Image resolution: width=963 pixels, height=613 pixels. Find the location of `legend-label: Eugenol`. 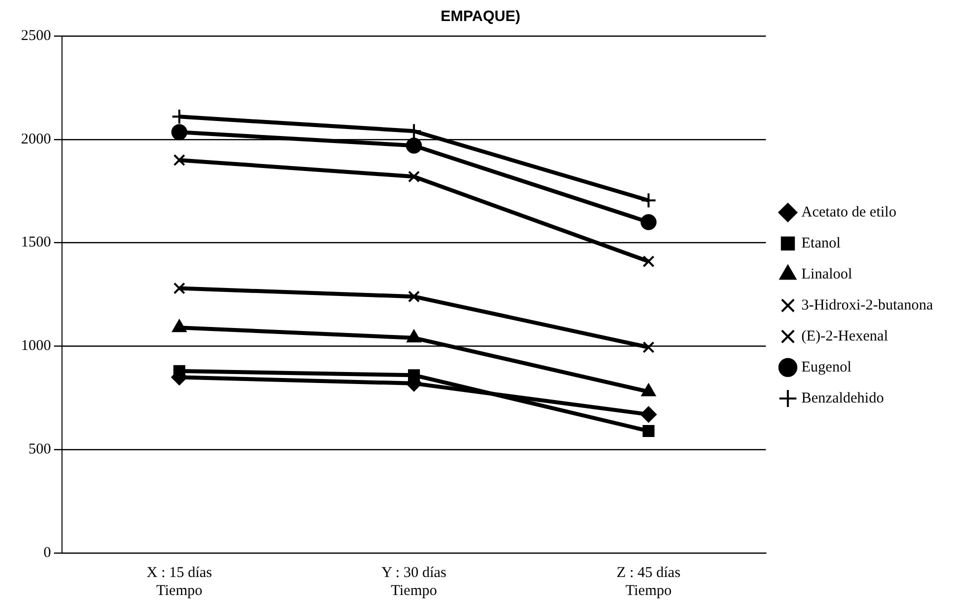

legend-label: Eugenol is located at coordinates (826, 367).